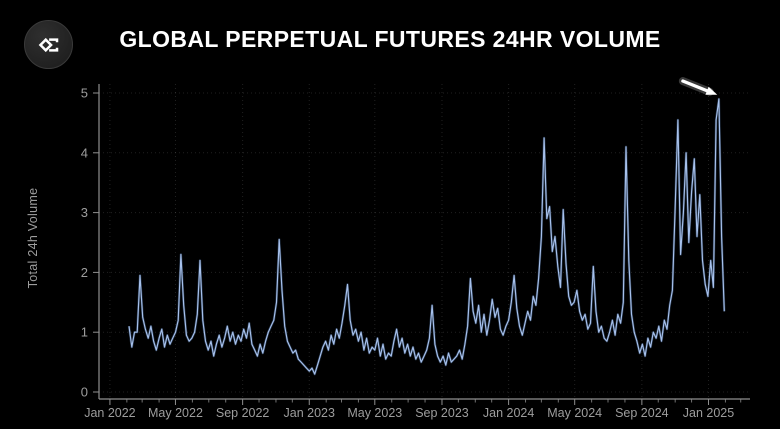 Image resolution: width=780 pixels, height=429 pixels. I want to click on y-tick-label: 1, so click(84, 332).